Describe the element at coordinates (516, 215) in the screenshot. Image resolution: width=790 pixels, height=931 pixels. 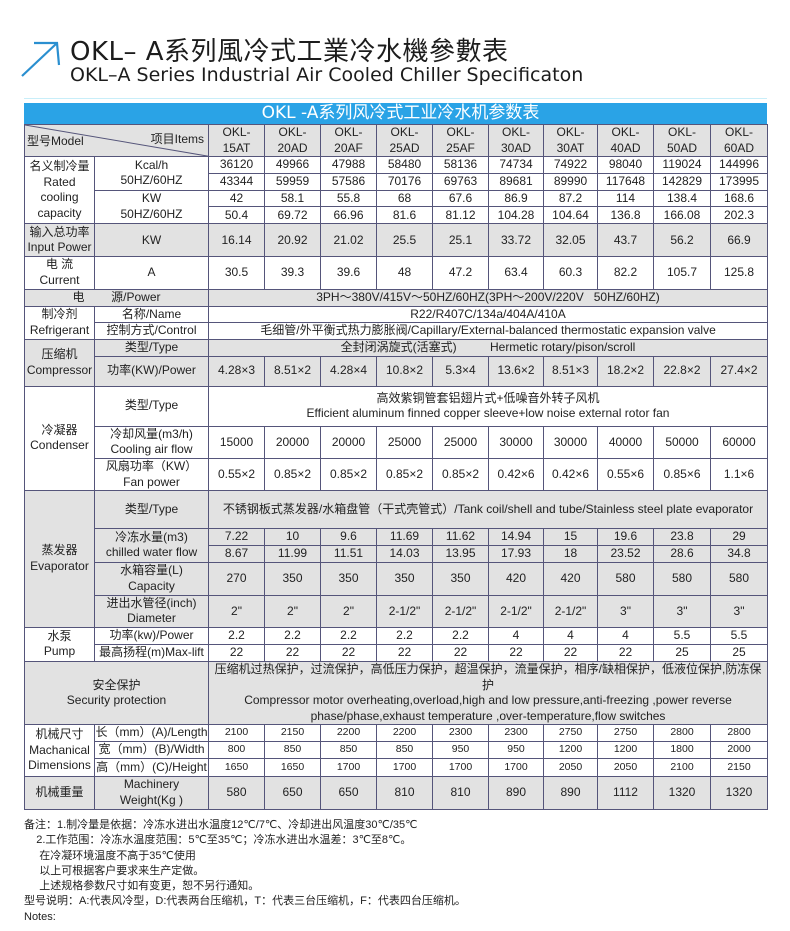
I see `value-cell: 104.28` at that location.